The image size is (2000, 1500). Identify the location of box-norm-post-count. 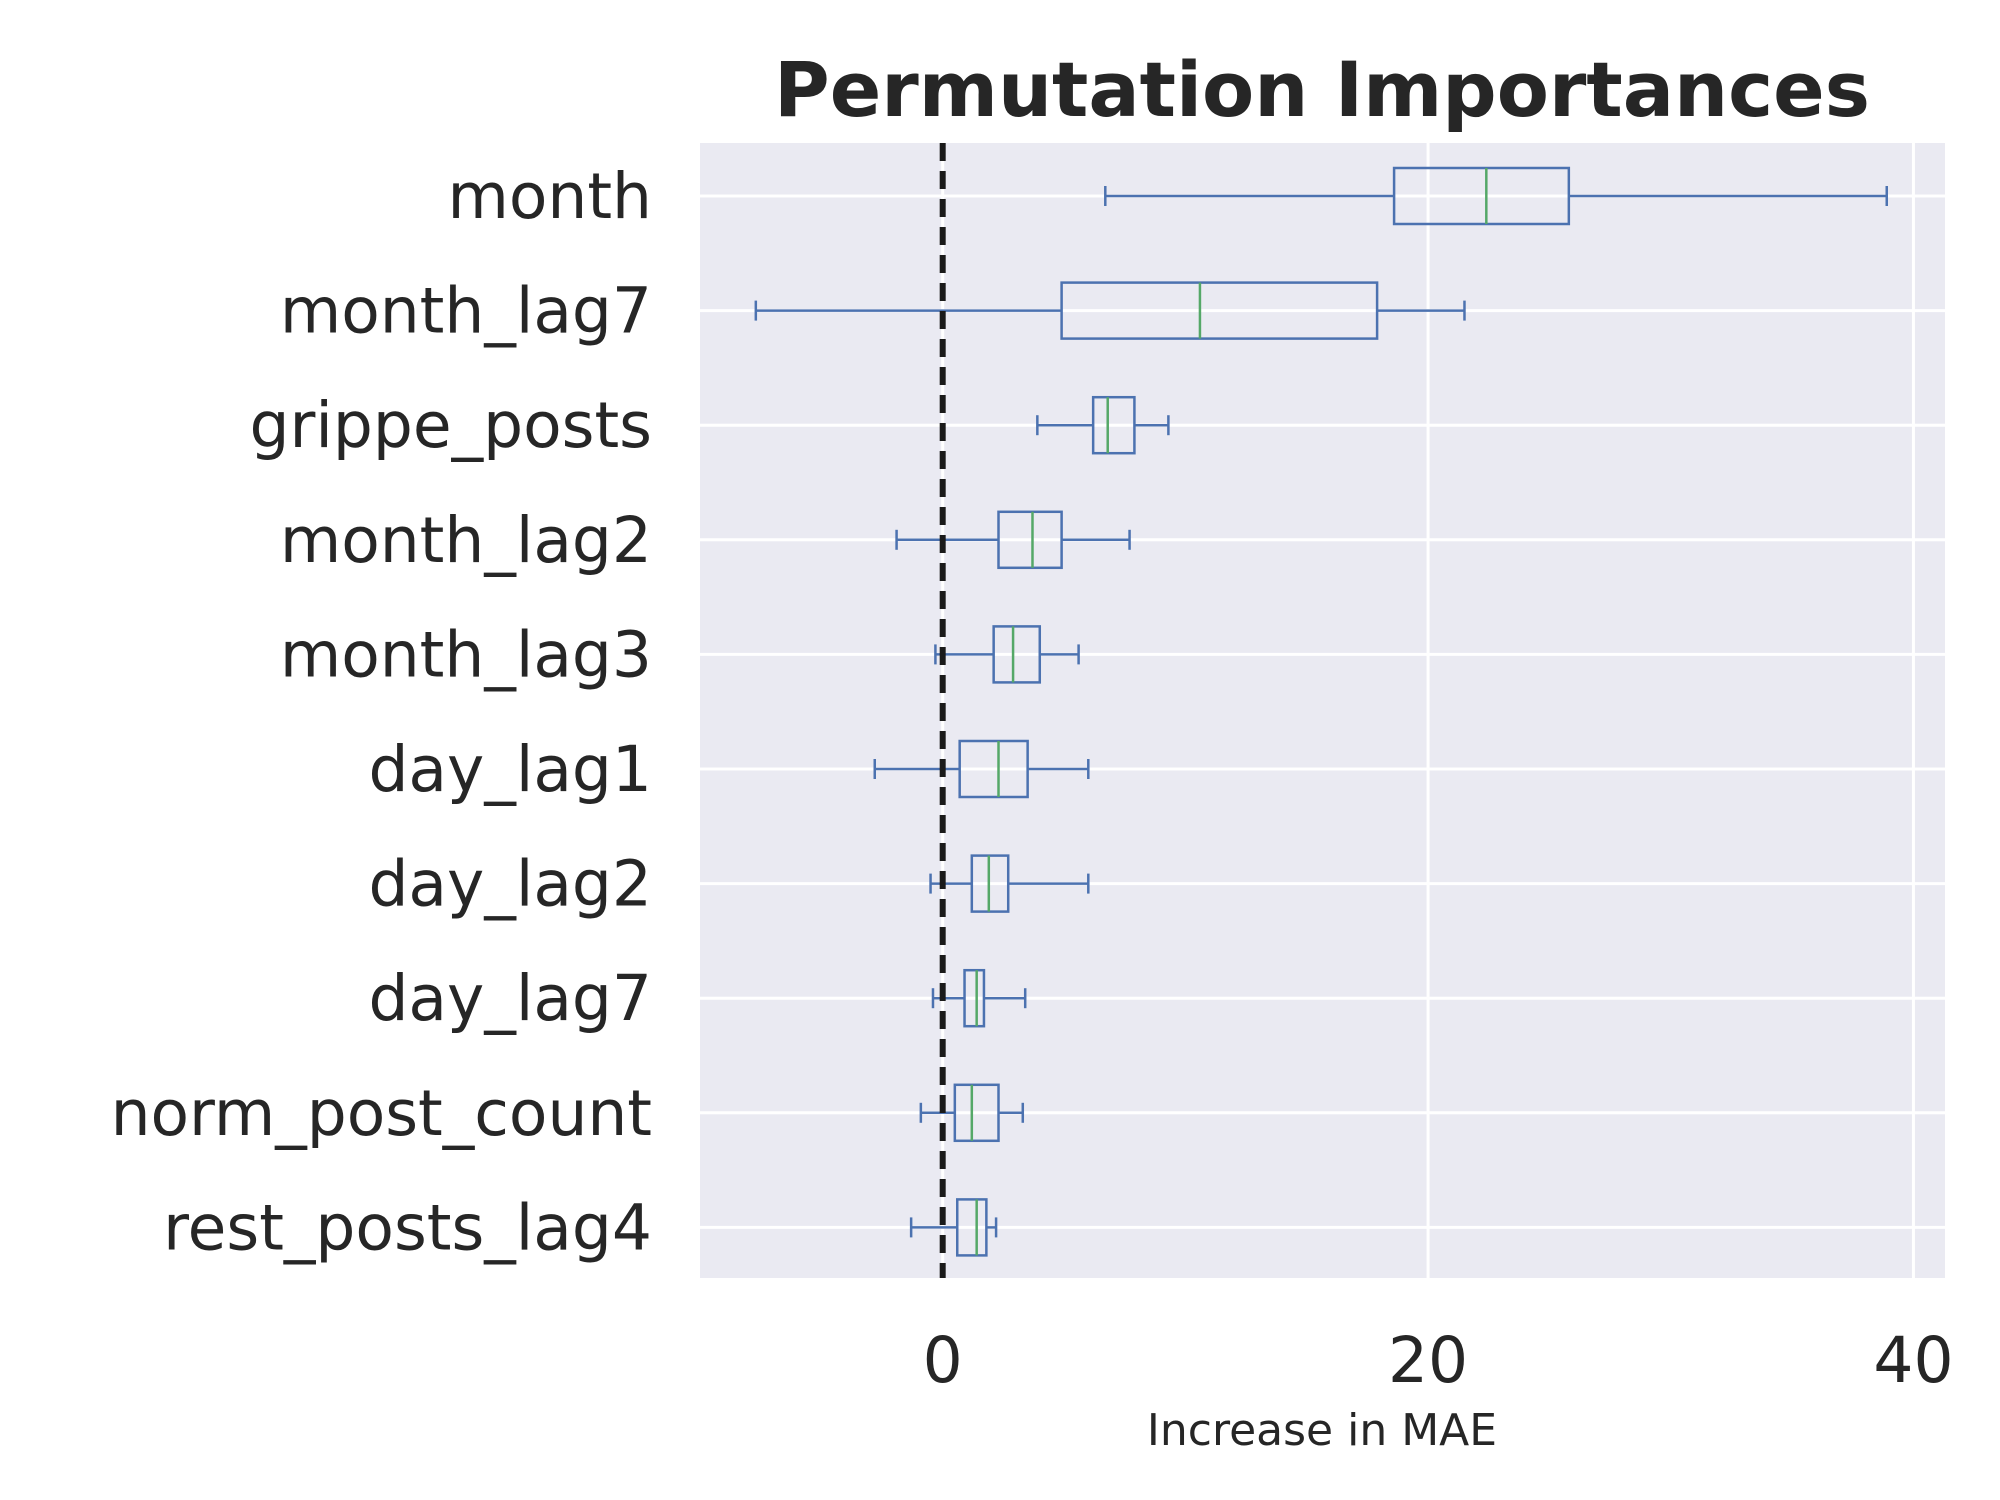
(972, 1113).